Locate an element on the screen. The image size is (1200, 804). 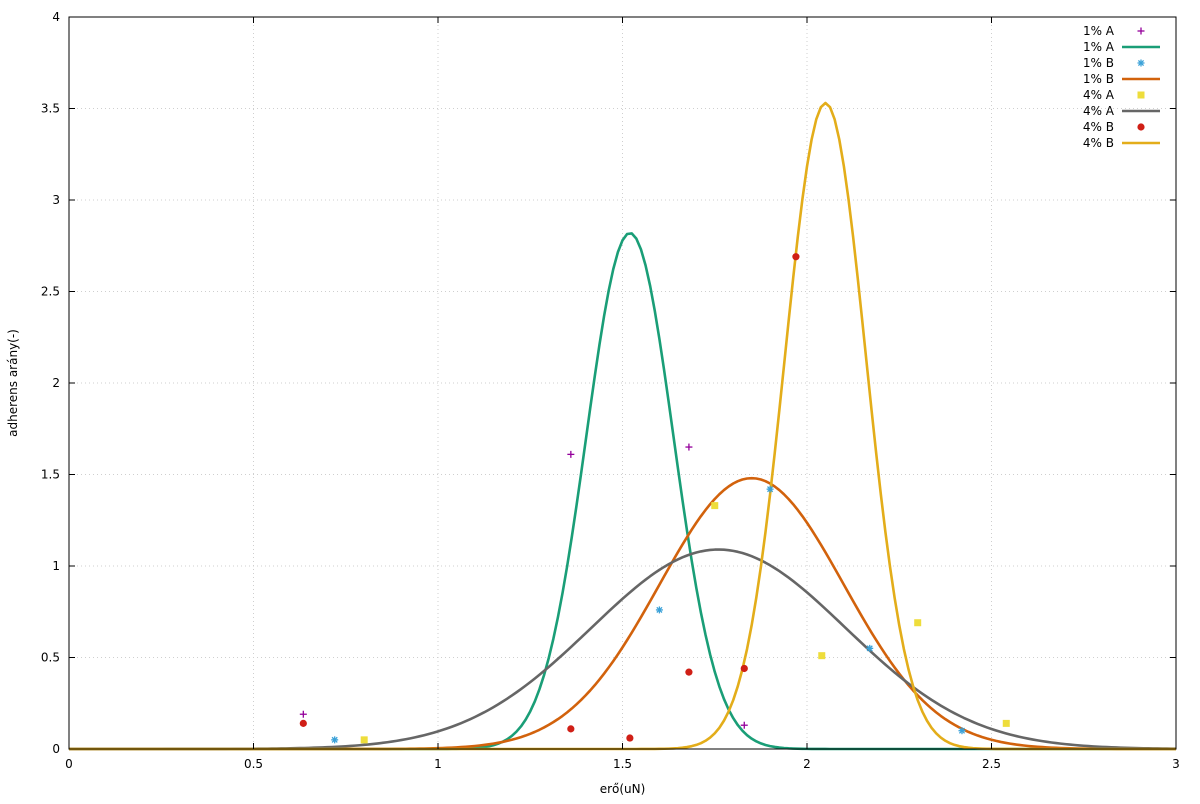
y-tick-label: 2.5 is located at coordinates (50, 292).